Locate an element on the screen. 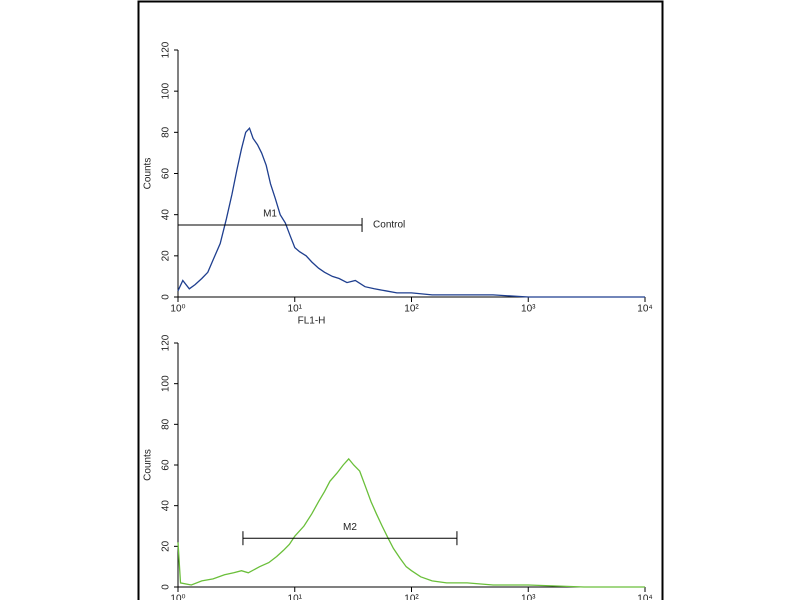 Image resolution: width=800 pixels, height=600 pixels. gate-label: M2 is located at coordinates (350, 527).